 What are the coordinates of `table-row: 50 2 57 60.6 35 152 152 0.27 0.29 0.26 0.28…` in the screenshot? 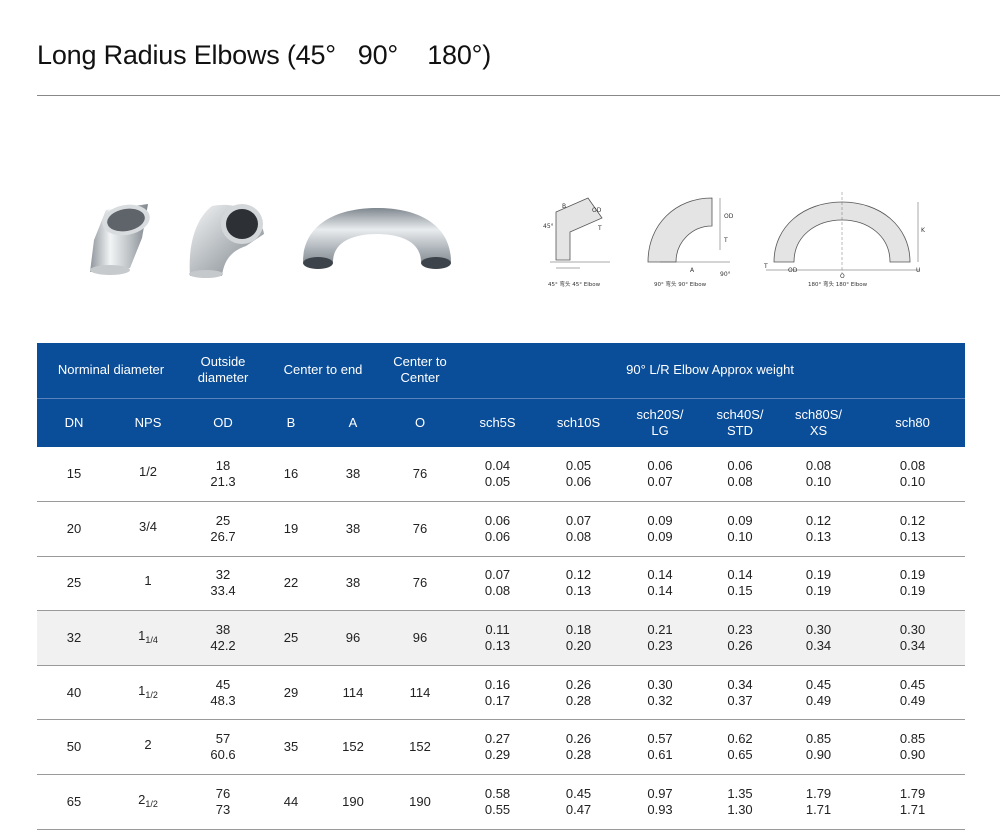 It's located at (501, 747).